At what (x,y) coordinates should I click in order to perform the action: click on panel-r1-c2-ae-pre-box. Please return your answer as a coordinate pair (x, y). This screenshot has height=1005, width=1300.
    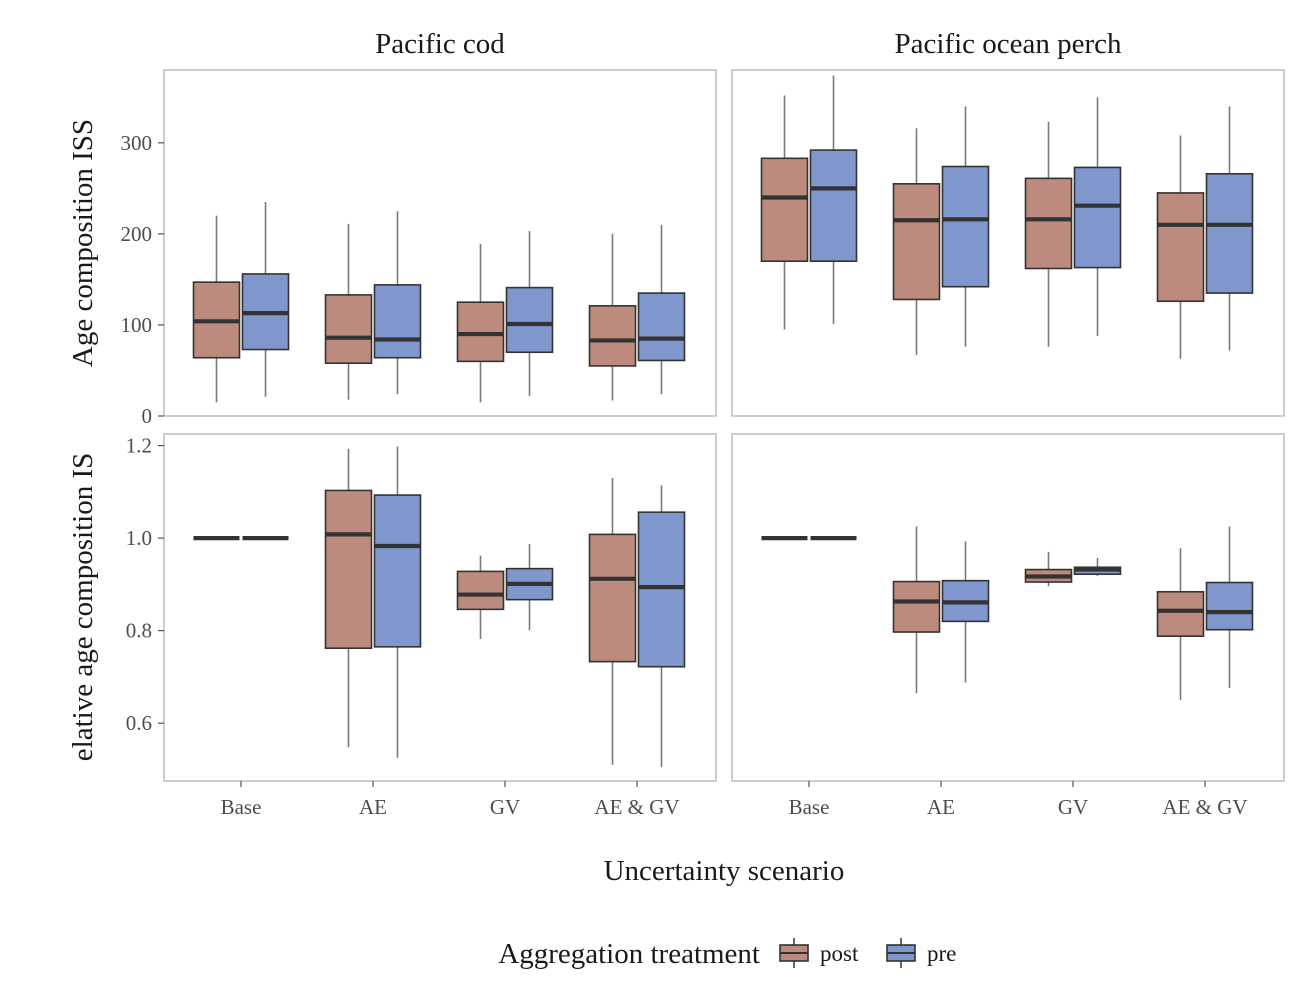
    Looking at the image, I should click on (965, 226).